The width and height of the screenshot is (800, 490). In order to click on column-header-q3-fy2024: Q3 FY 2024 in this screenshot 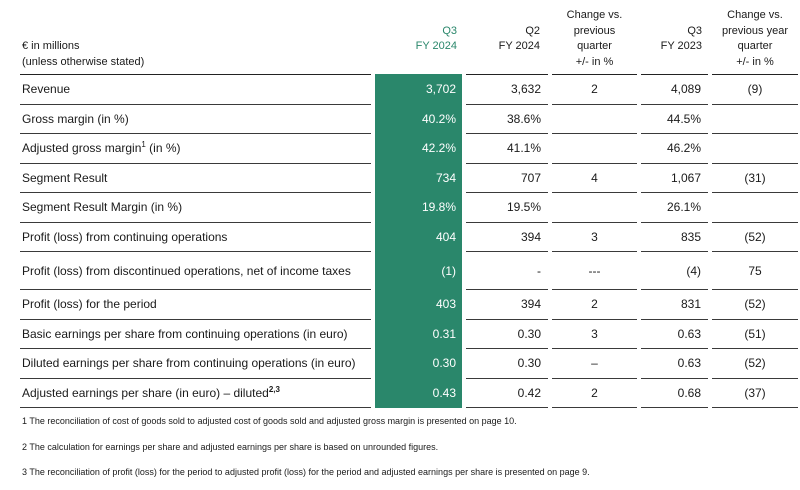, I will do `click(418, 37)`.